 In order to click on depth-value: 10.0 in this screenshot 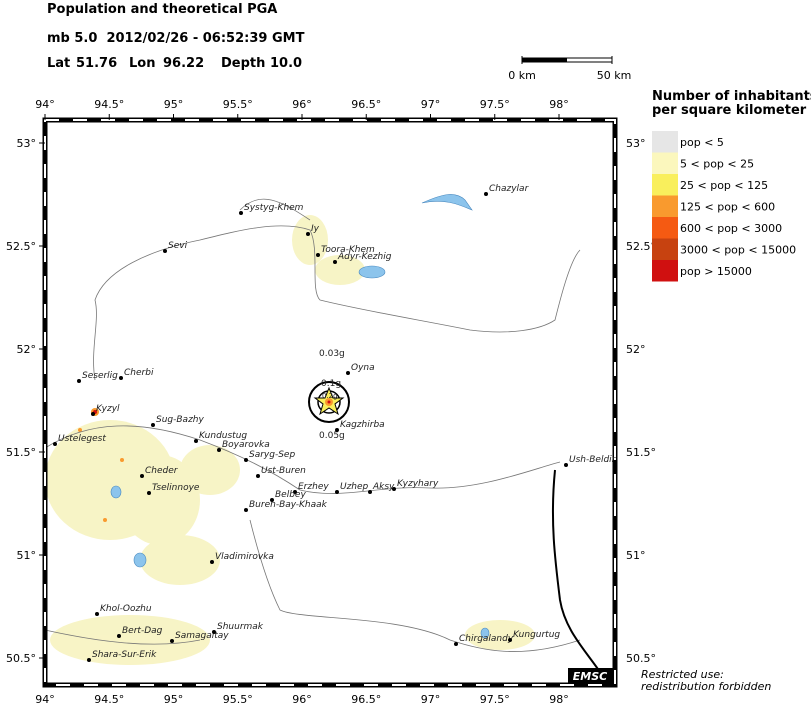, I will do `click(286, 63)`.